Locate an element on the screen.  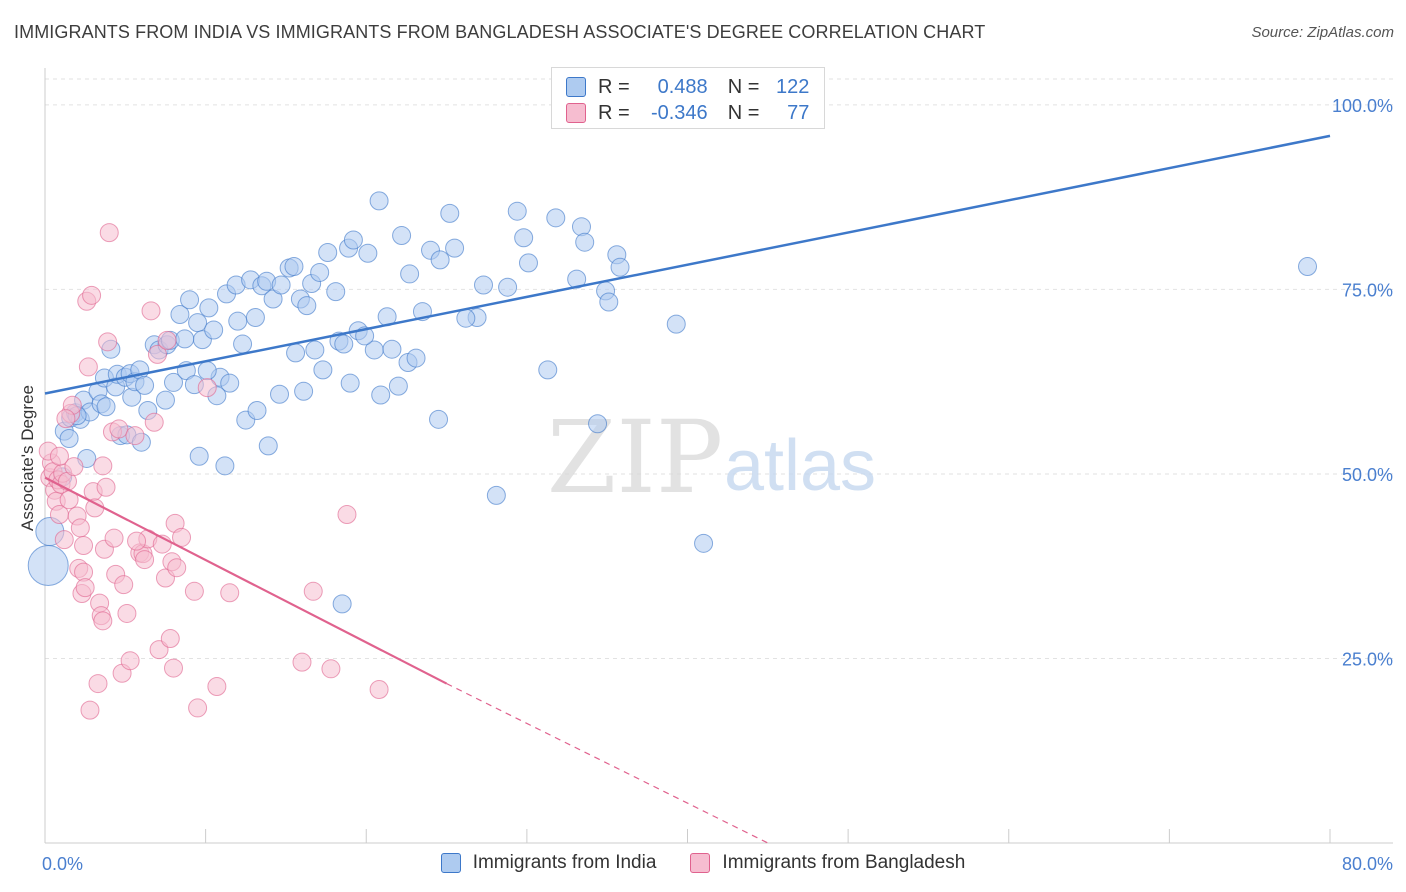
legend-n-value: 122 is located at coordinates (793, 86).